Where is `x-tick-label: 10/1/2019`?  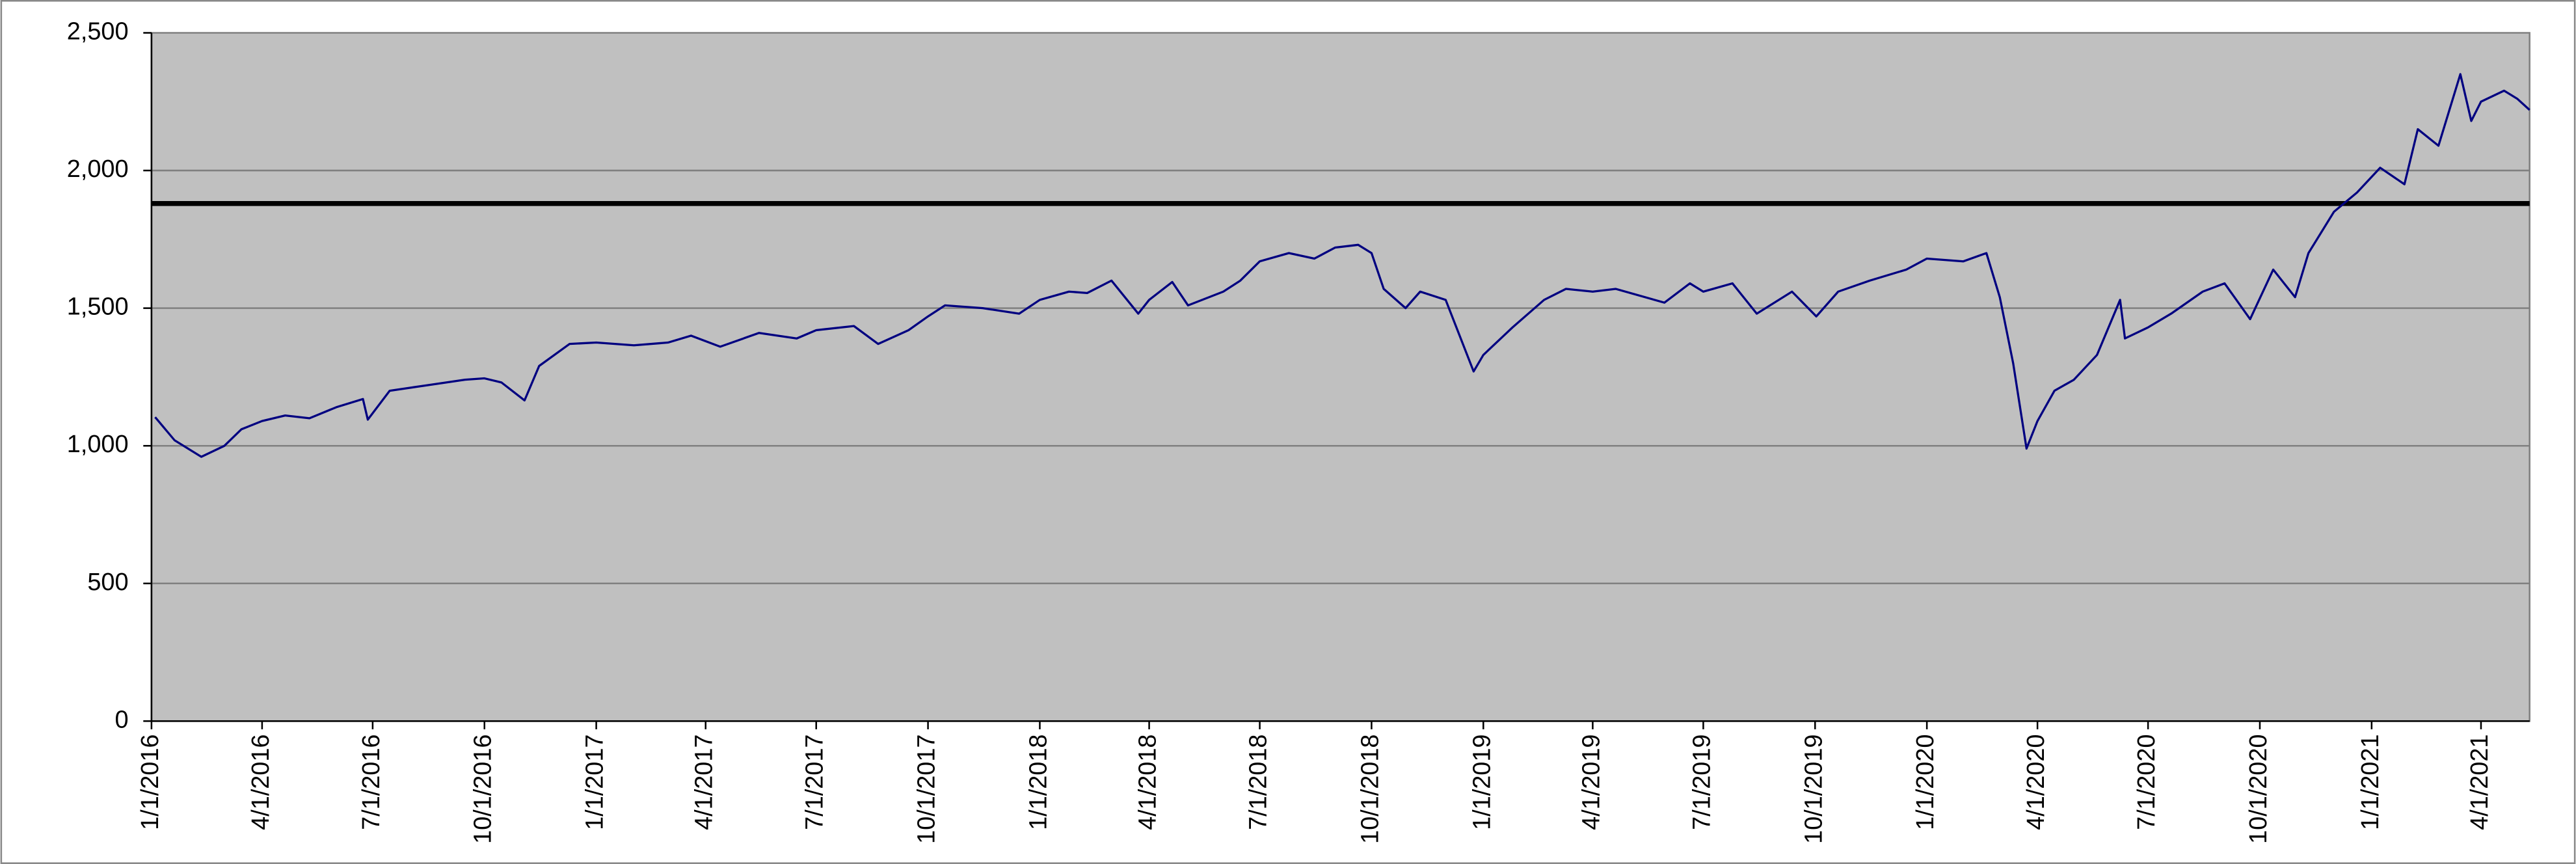 x-tick-label: 10/1/2019 is located at coordinates (1813, 789).